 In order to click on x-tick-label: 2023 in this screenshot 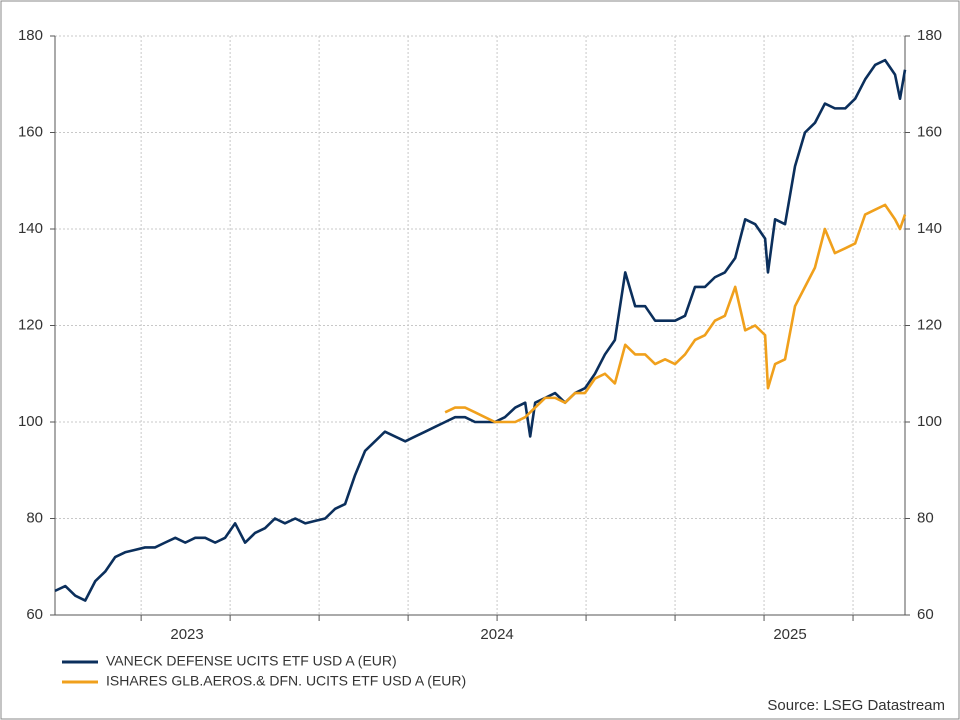, I will do `click(186, 634)`.